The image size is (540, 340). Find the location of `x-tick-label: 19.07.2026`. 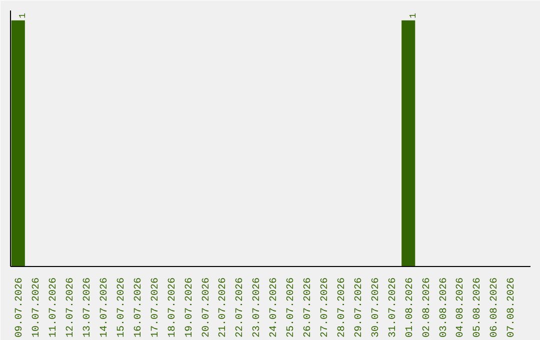

x-tick-label: 19.07.2026 is located at coordinates (190, 307).